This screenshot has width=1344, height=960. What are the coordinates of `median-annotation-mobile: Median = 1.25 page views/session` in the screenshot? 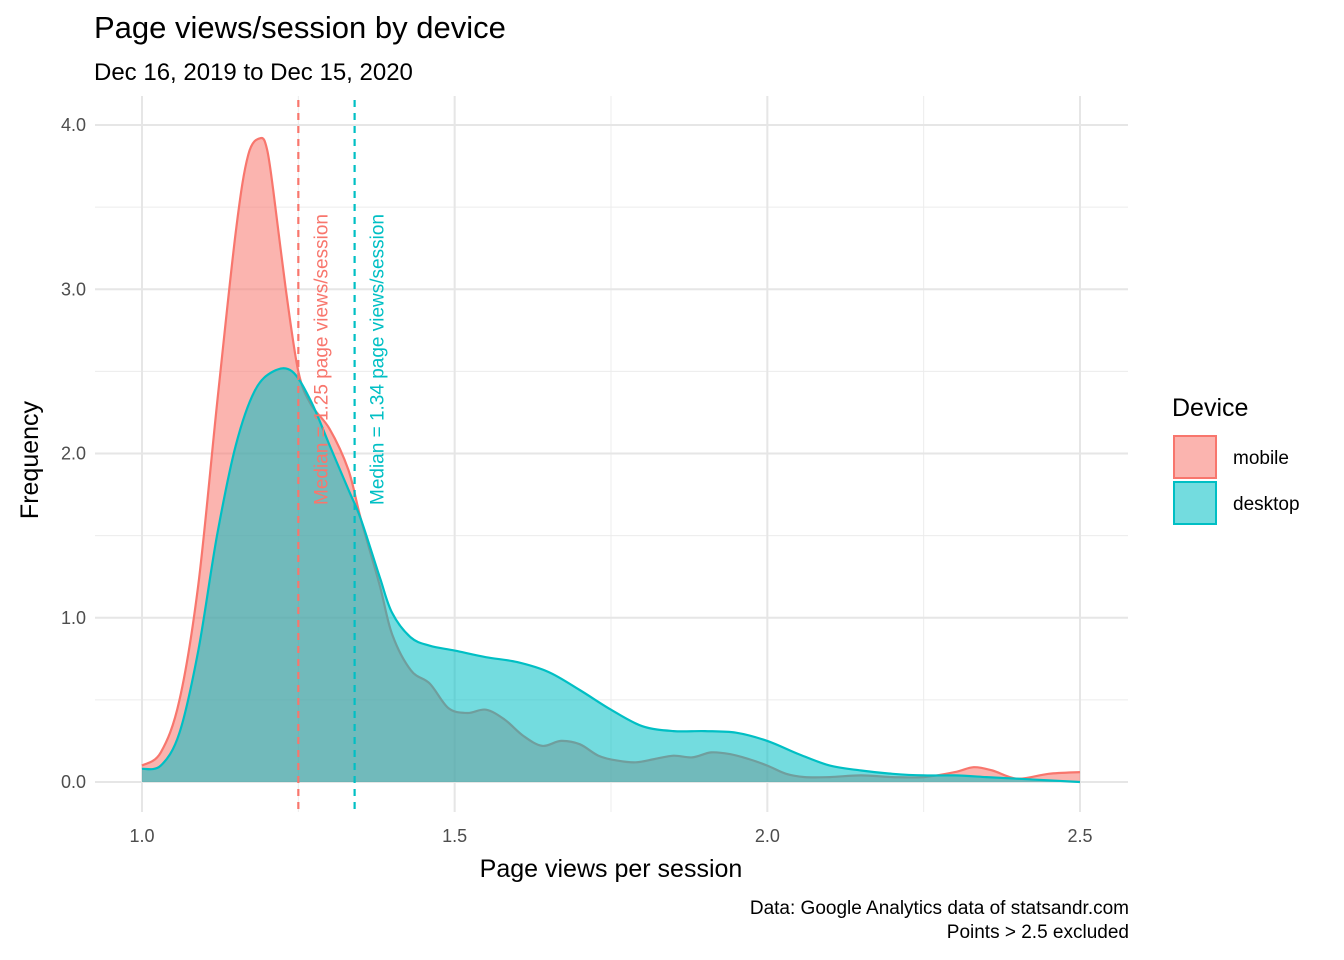 It's located at (321, 359).